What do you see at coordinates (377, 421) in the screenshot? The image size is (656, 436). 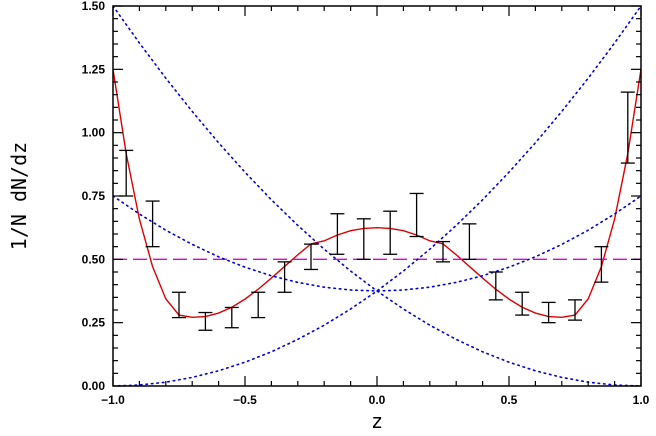 I see `x-axis-title: z` at bounding box center [377, 421].